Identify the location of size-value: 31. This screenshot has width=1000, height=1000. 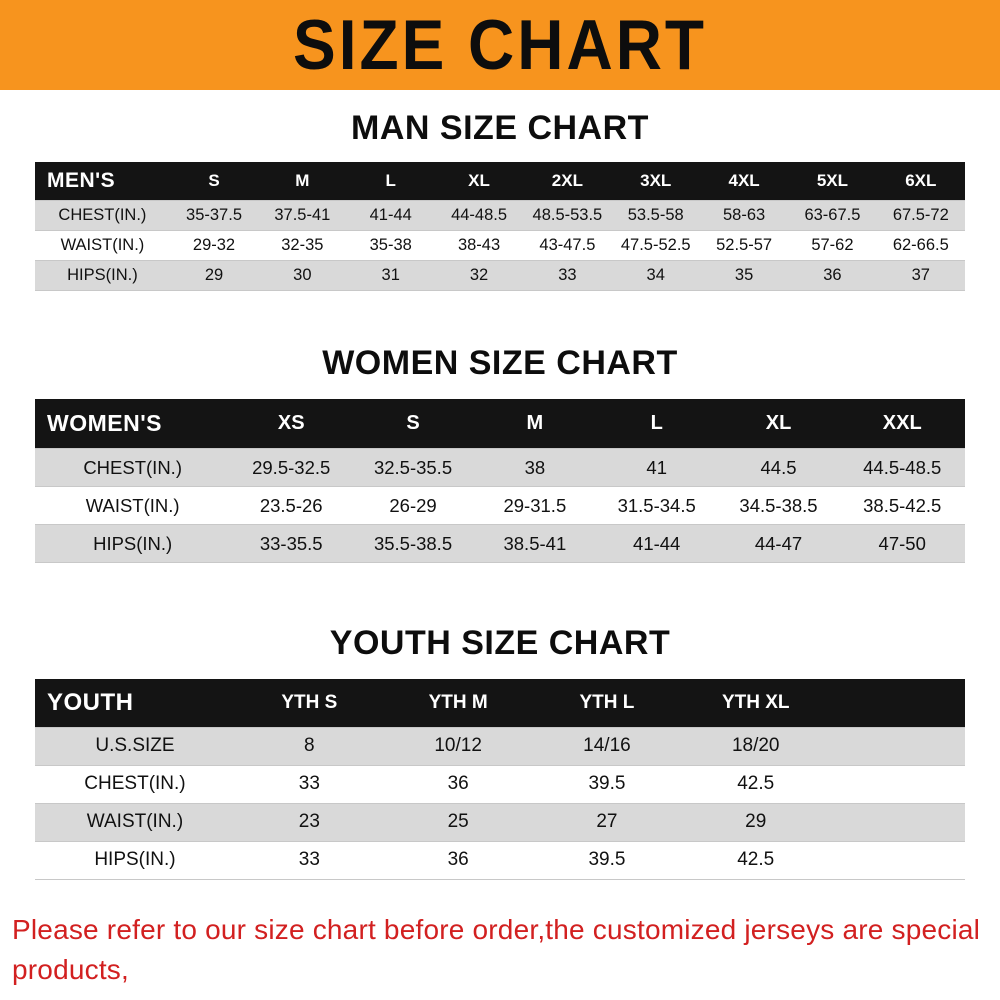
(390, 274).